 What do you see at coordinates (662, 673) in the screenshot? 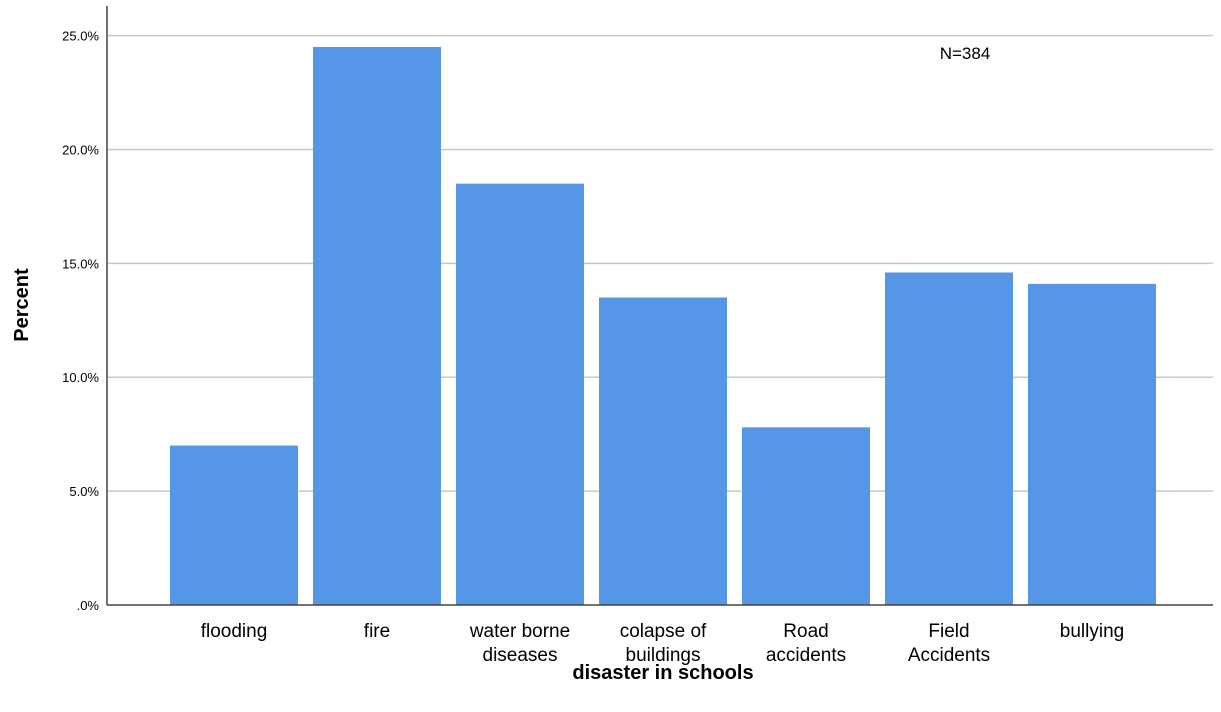
I see `x-axis-title: disaster in schools` at bounding box center [662, 673].